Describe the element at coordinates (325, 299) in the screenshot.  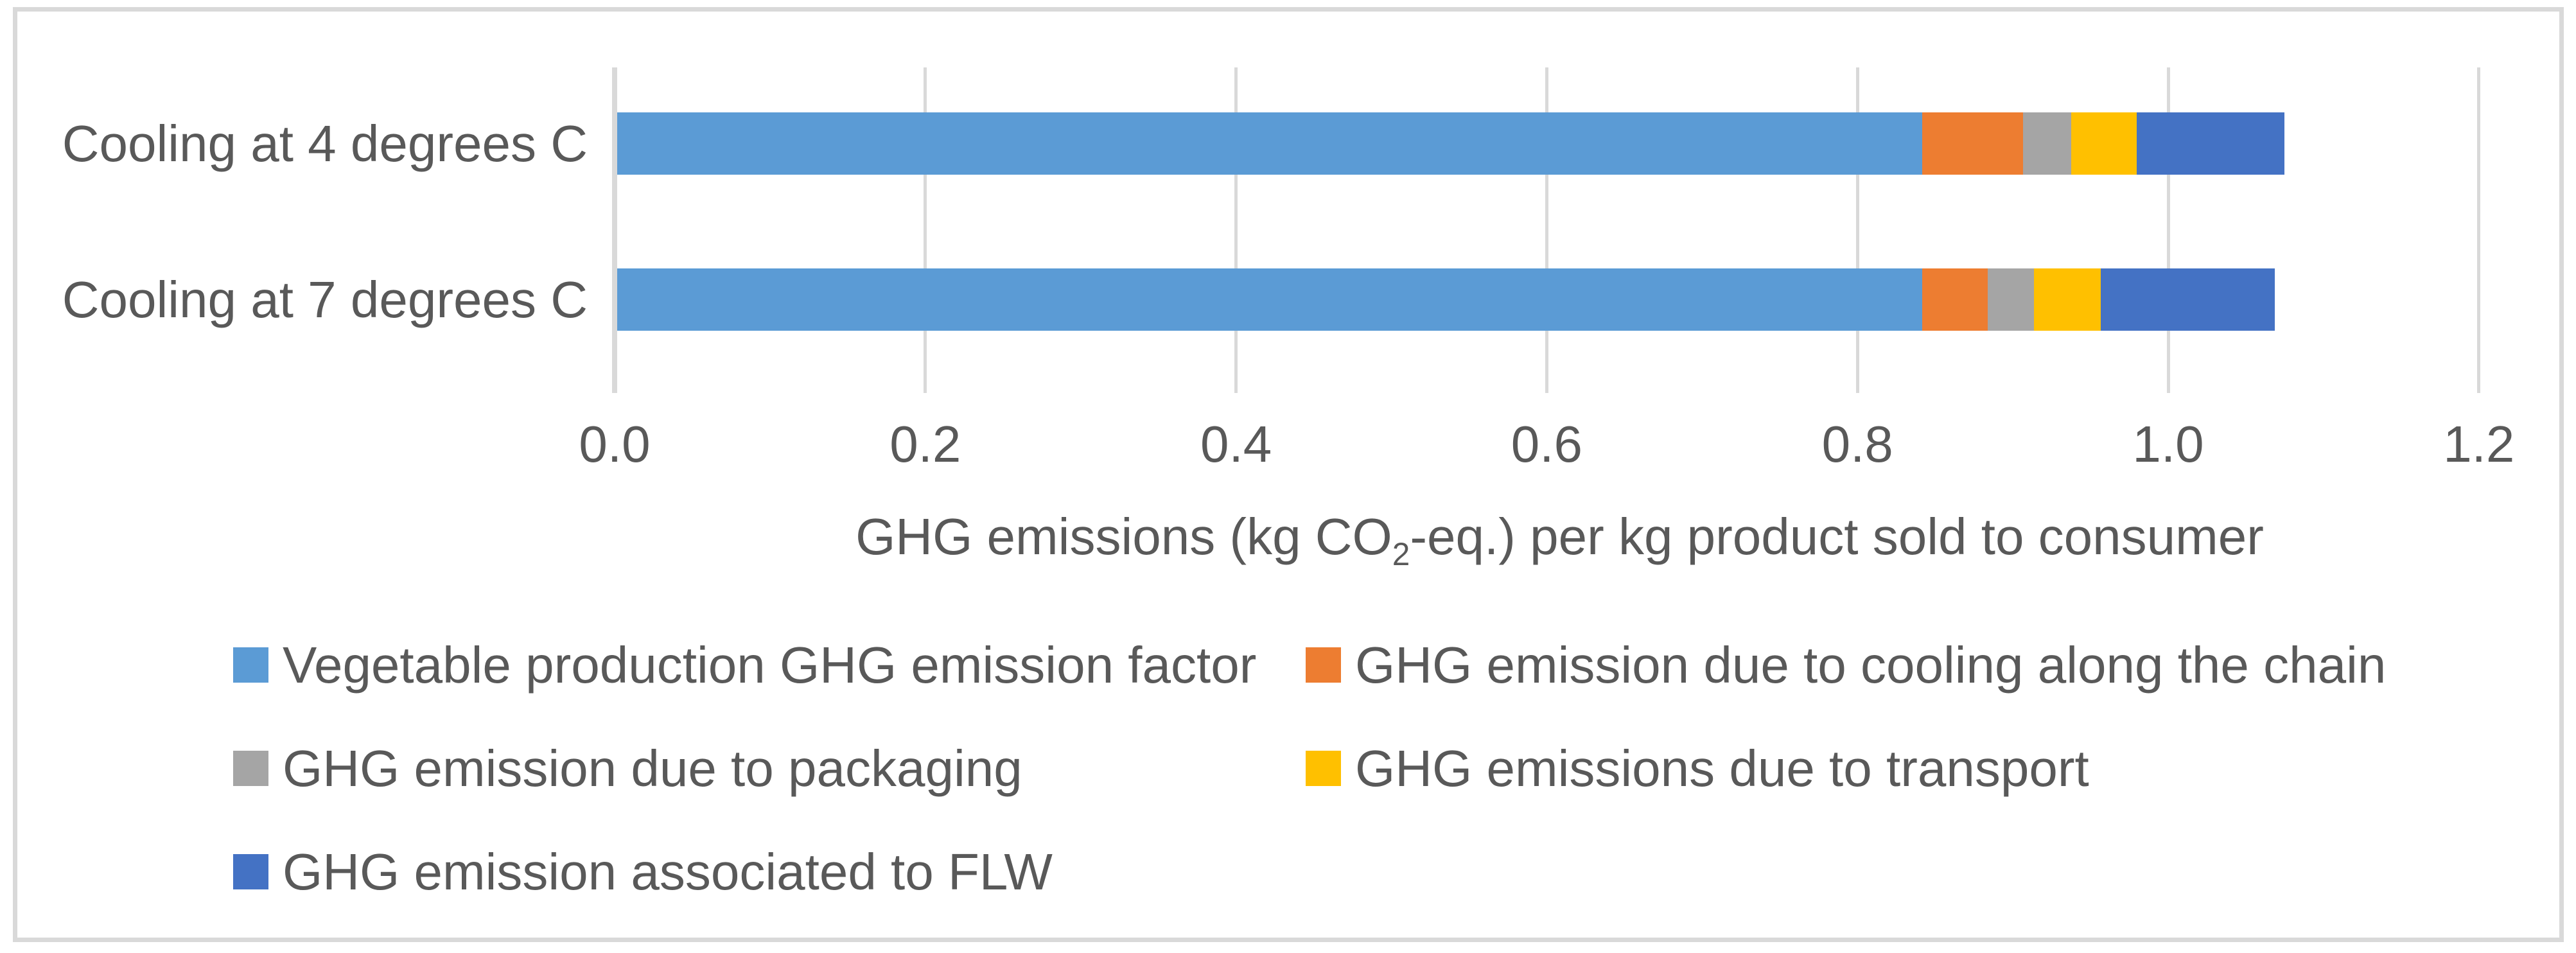
I see `category-label: Cooling at 7 degrees C` at that location.